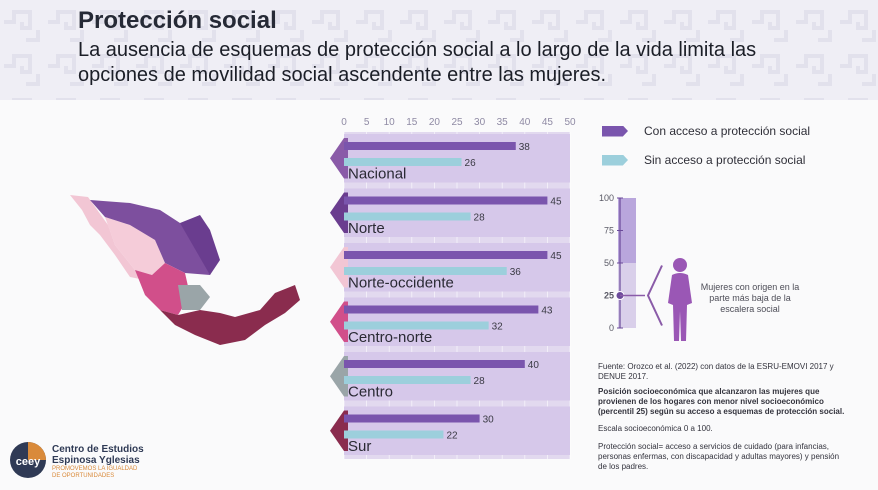  What do you see at coordinates (471, 163) in the screenshot?
I see `bar-value-label: 26` at bounding box center [471, 163].